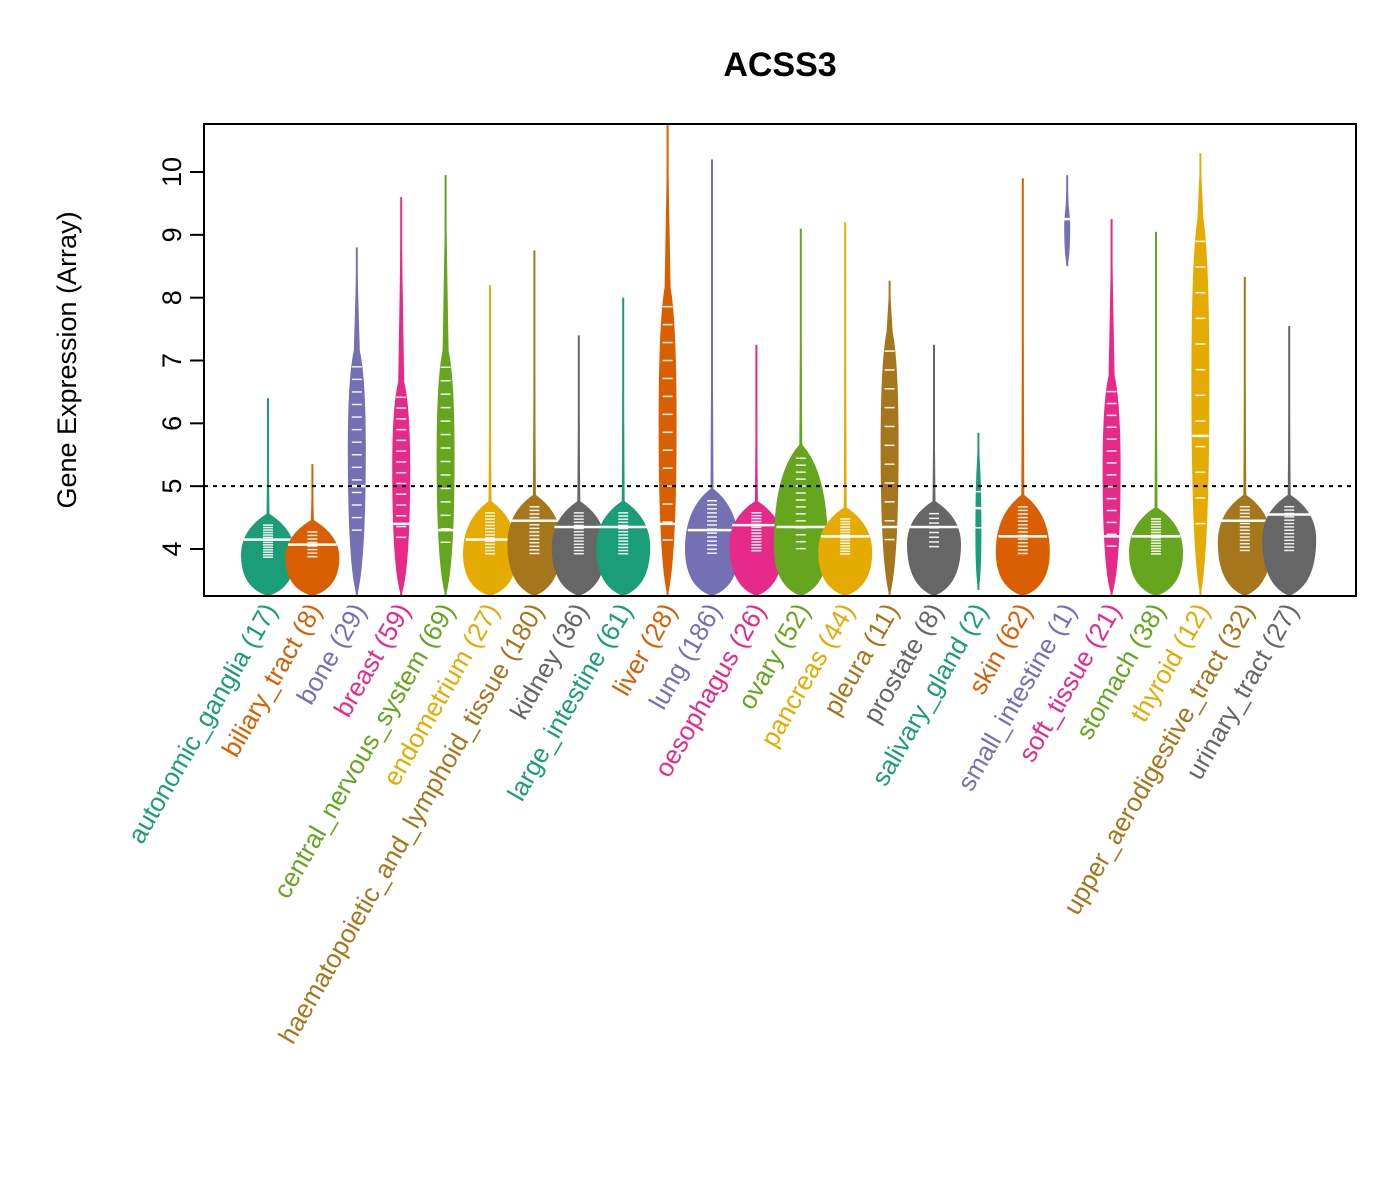 Image resolution: width=1400 pixels, height=1200 pixels. I want to click on violin-prostate, so click(934, 470).